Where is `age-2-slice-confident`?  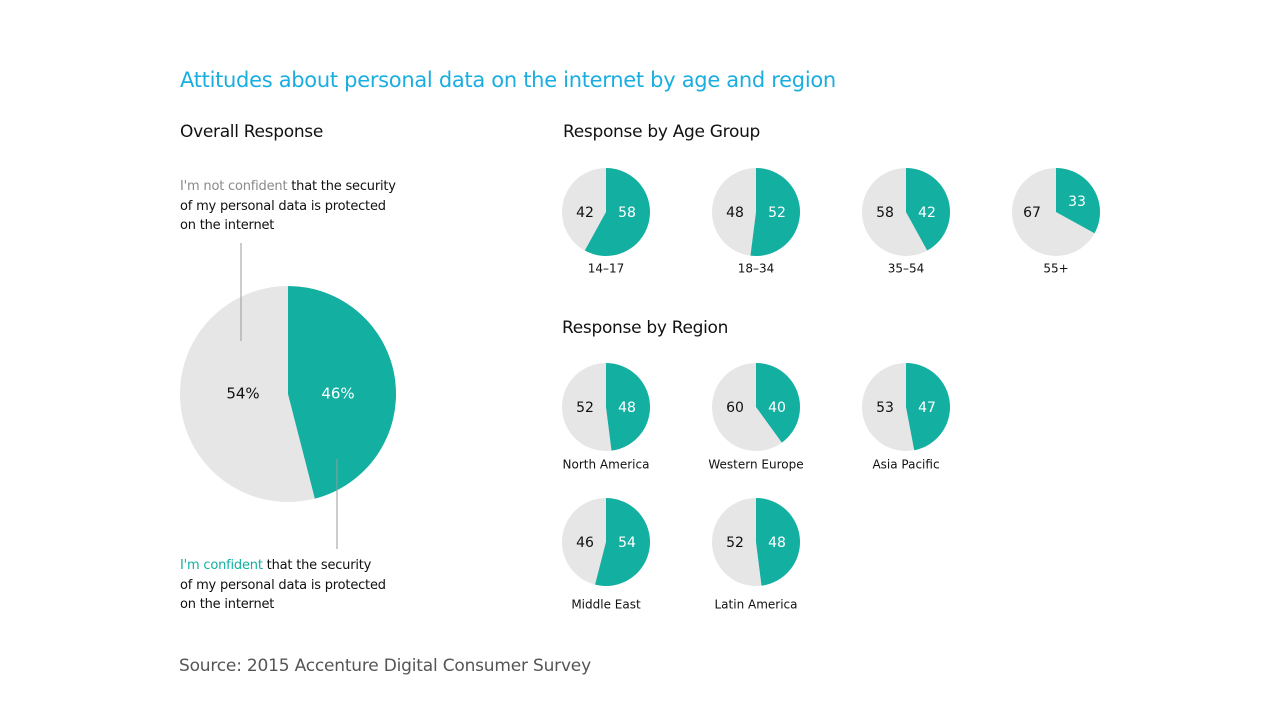
age-2-slice-confident is located at coordinates (928, 209).